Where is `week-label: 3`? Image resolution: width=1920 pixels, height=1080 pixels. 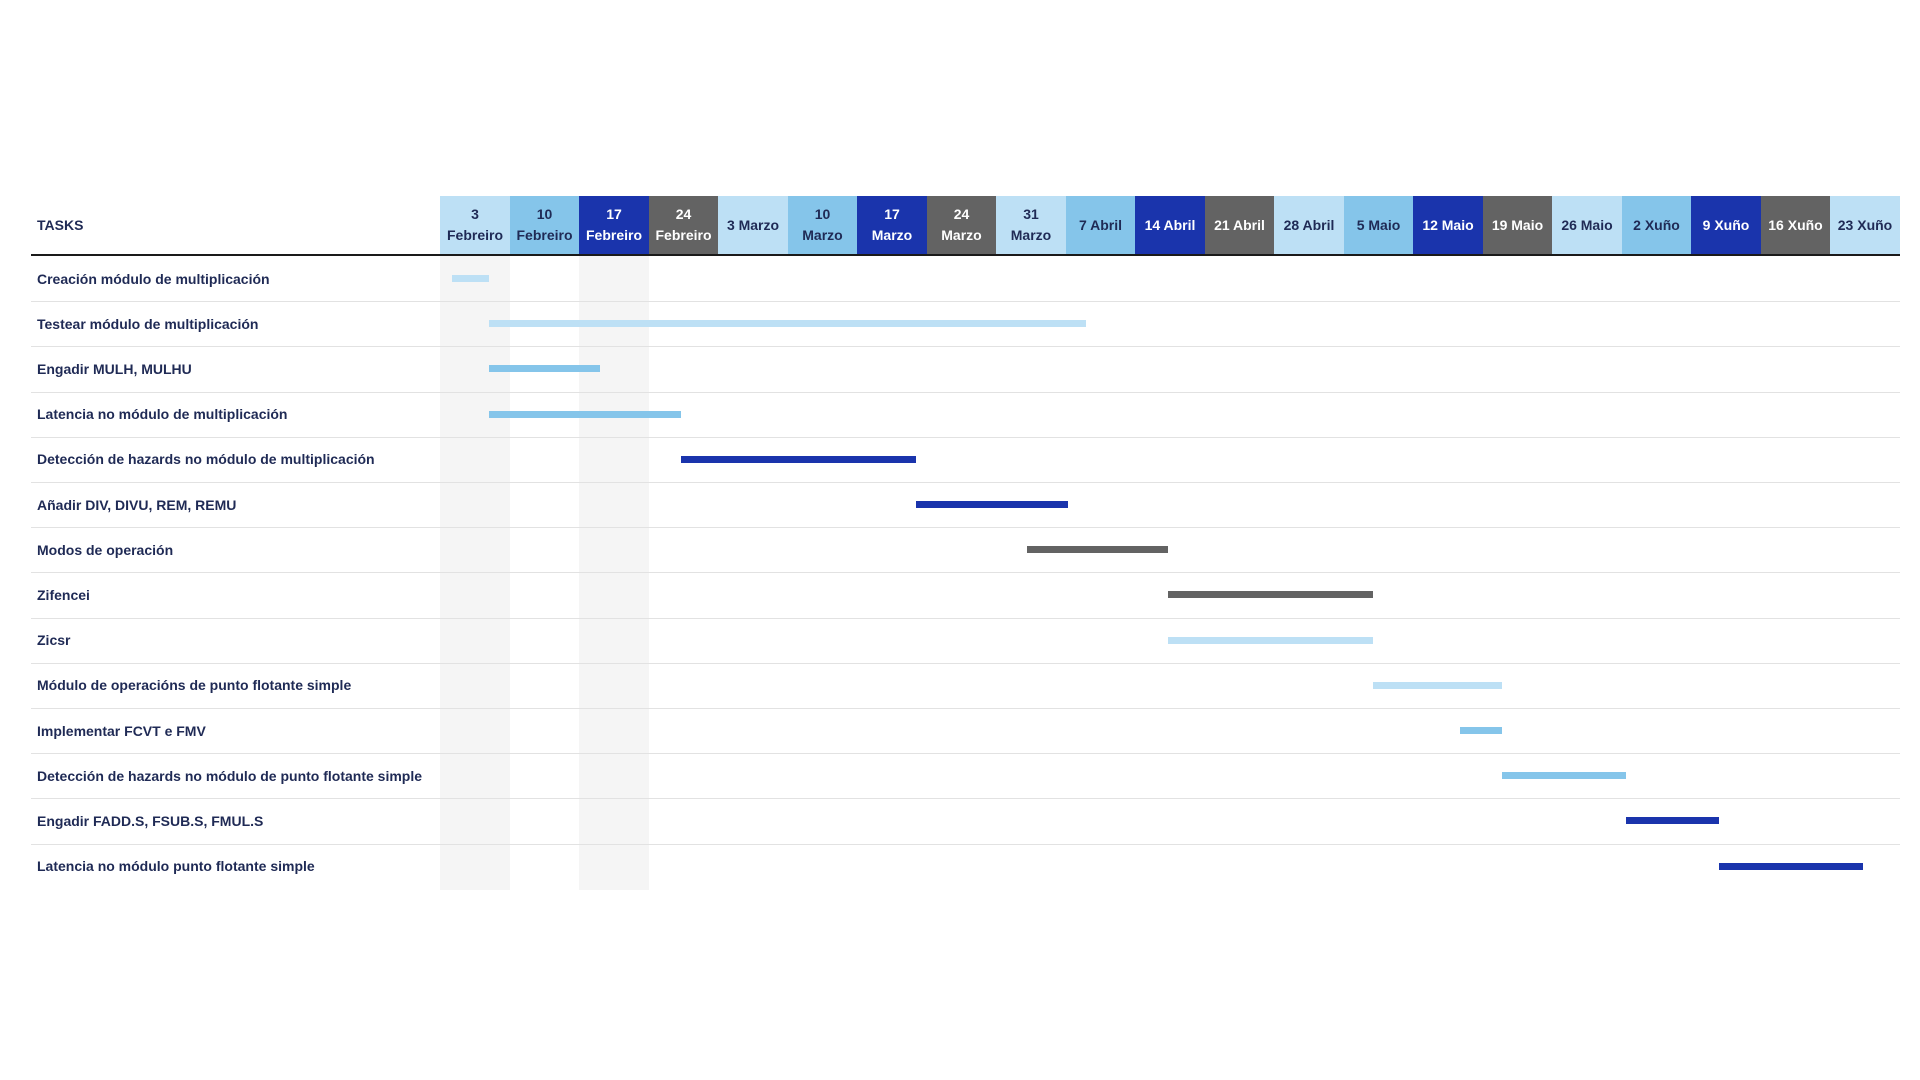
week-label: 3 is located at coordinates (475, 214).